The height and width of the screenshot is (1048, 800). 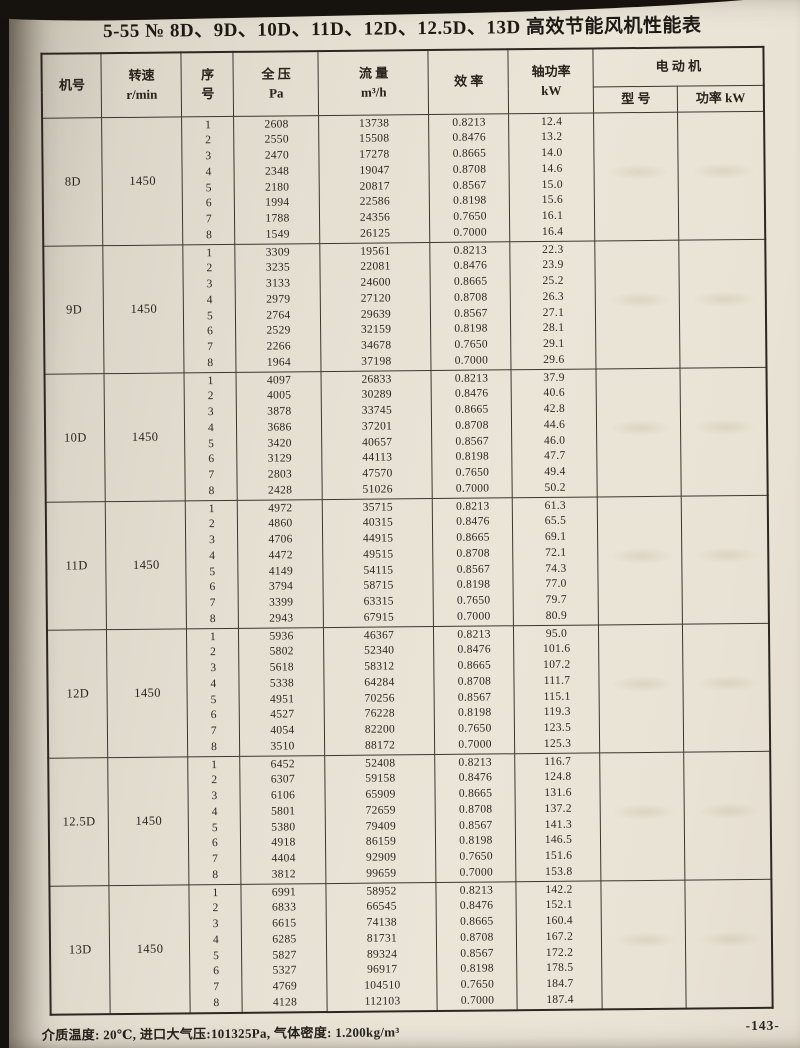 What do you see at coordinates (283, 820) in the screenshot?
I see `pressure-column-cell: 6452 6307 6106 5801 5380 4918 4404 3812` at bounding box center [283, 820].